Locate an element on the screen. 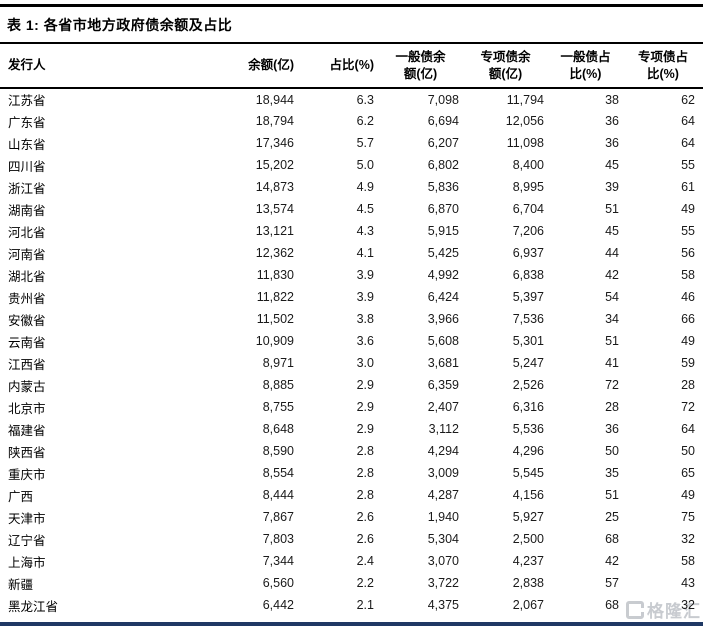 This screenshot has height=627, width=703. value-cell: 2,407 is located at coordinates (443, 407).